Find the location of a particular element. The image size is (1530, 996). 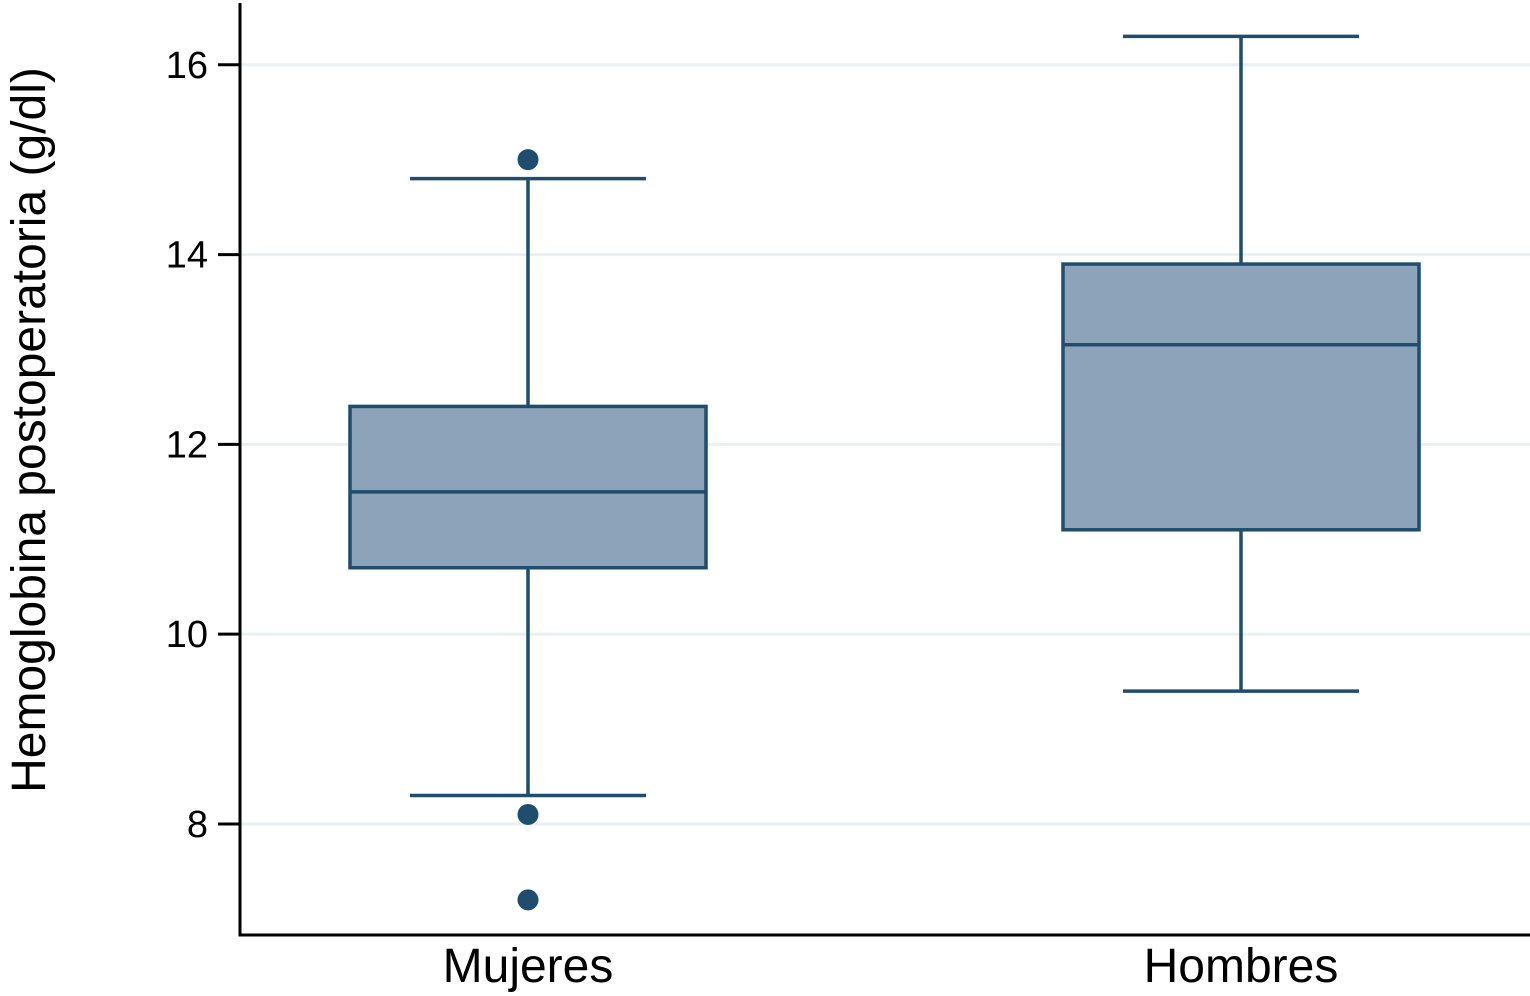

y-tick-label-10: 10 is located at coordinates (187, 635).